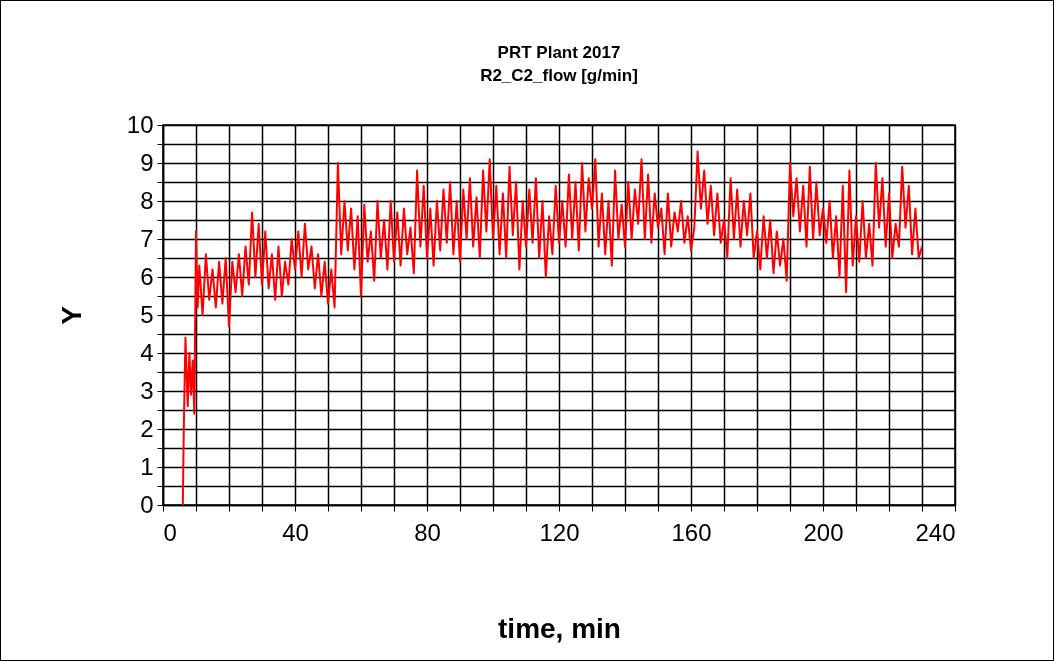  I want to click on x-tick-label: 40, so click(295, 532).